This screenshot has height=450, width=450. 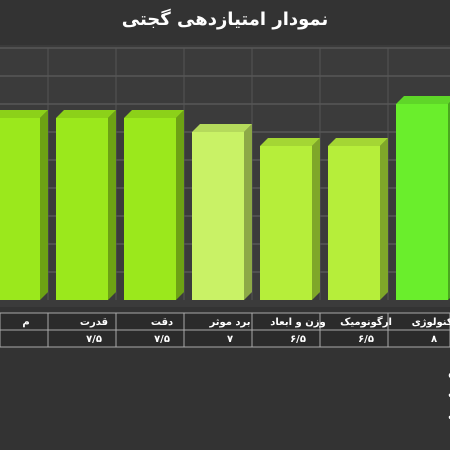 I want to click on x-tick-label: م, so click(x=25, y=322).